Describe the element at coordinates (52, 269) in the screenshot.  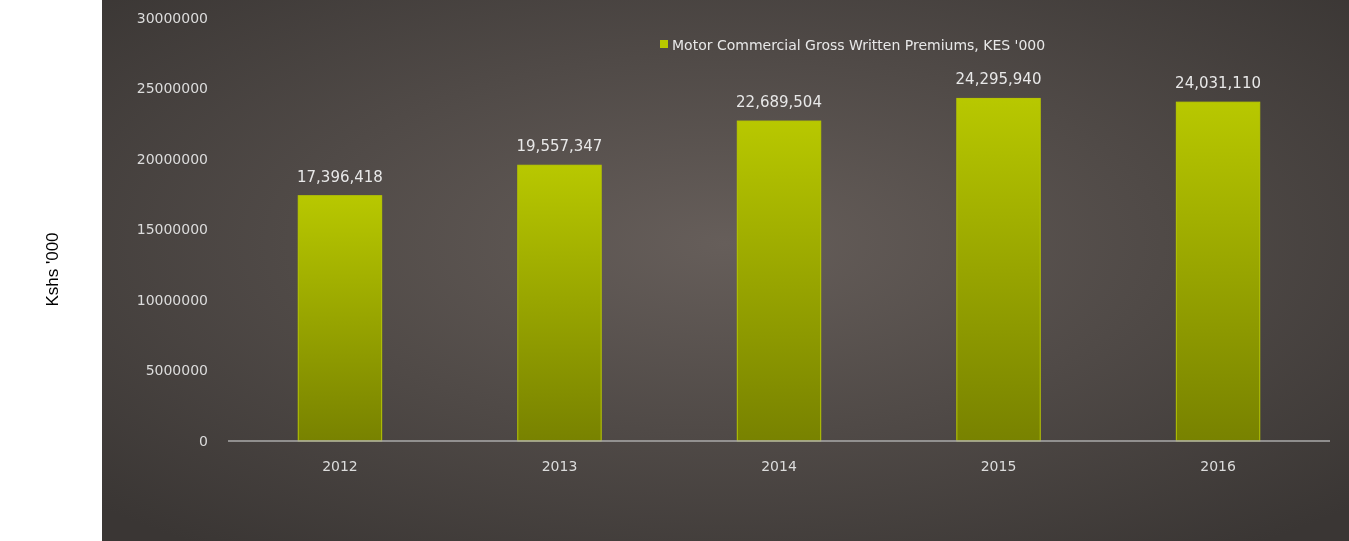
I see `y-axis-title: Kshs '000` at that location.